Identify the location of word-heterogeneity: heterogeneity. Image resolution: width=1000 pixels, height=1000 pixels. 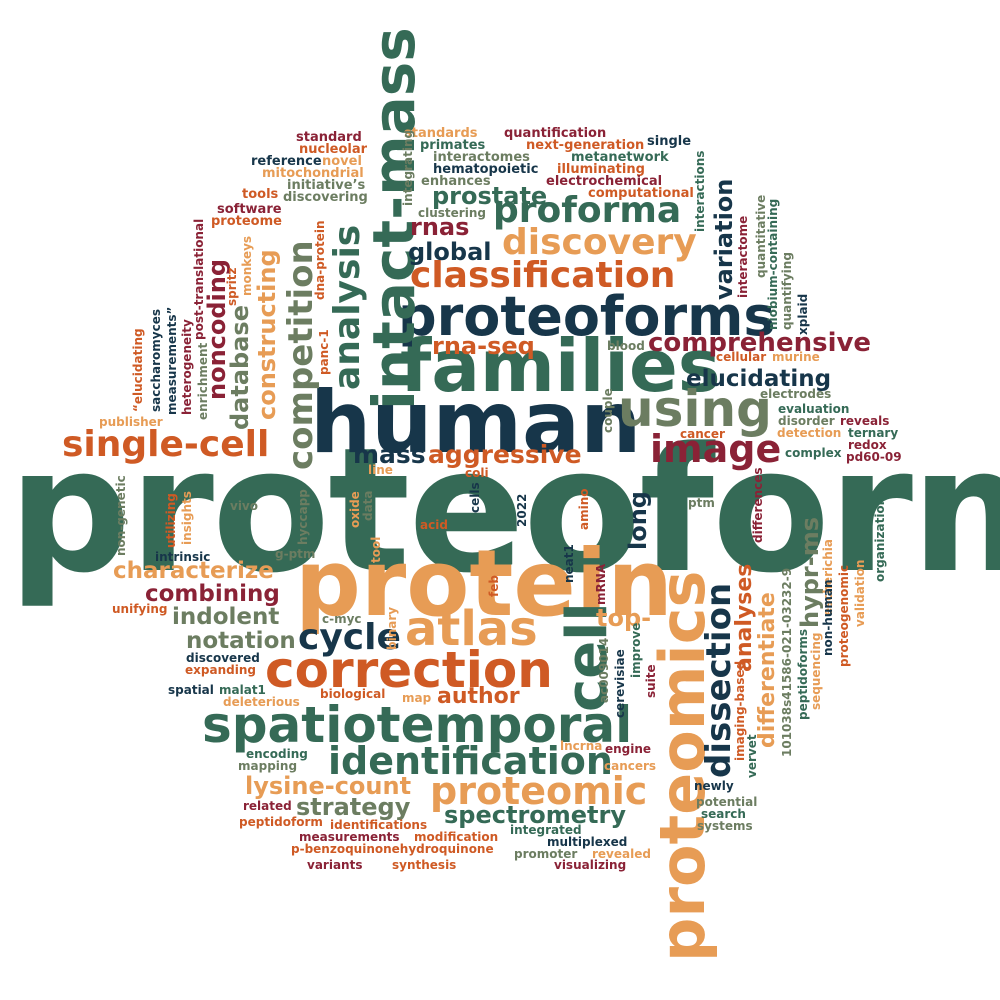
(187, 367).